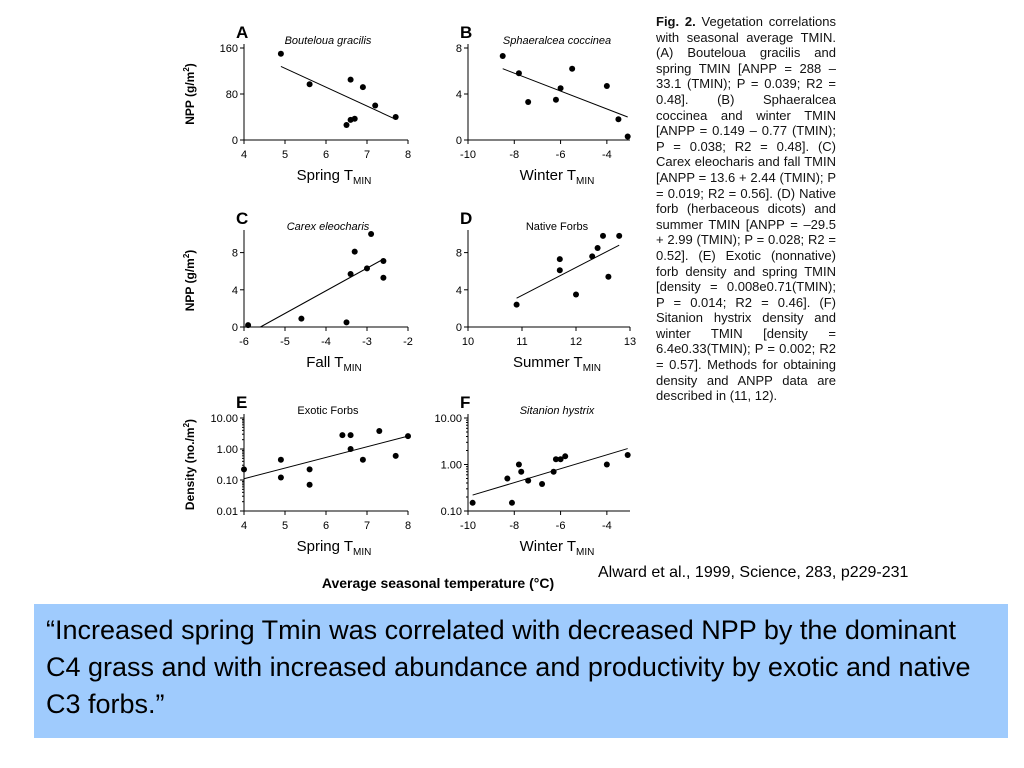 The width and height of the screenshot is (1024, 768). What do you see at coordinates (451, 512) in the screenshot?
I see `panel-f-y-tick-label: 0.10` at bounding box center [451, 512].